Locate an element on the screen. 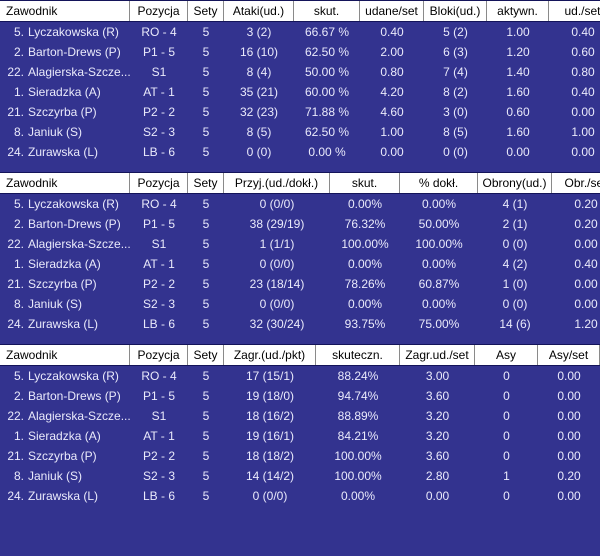  player-number: 22. is located at coordinates (15, 244).